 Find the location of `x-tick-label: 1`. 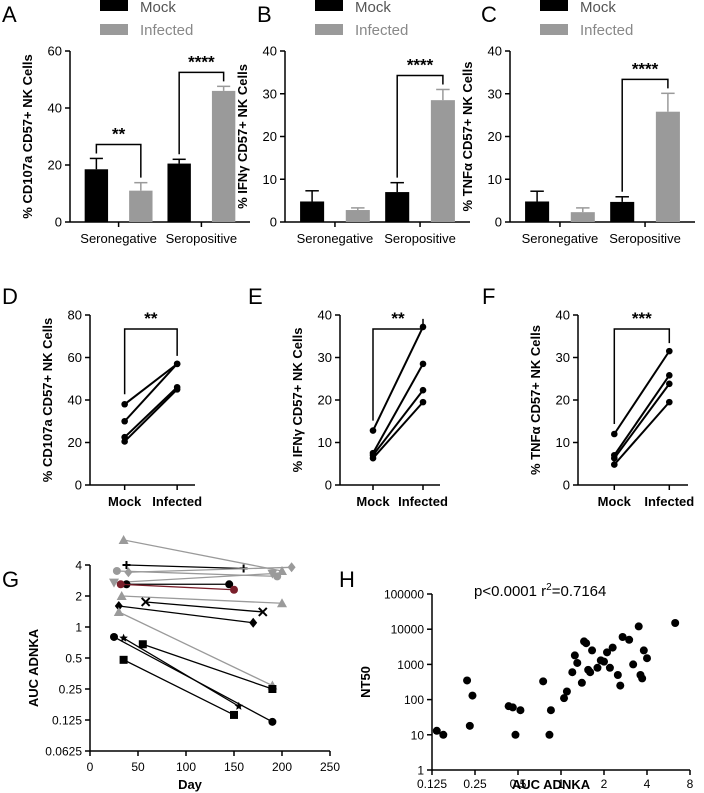

x-tick-label: 1 is located at coordinates (561, 784).